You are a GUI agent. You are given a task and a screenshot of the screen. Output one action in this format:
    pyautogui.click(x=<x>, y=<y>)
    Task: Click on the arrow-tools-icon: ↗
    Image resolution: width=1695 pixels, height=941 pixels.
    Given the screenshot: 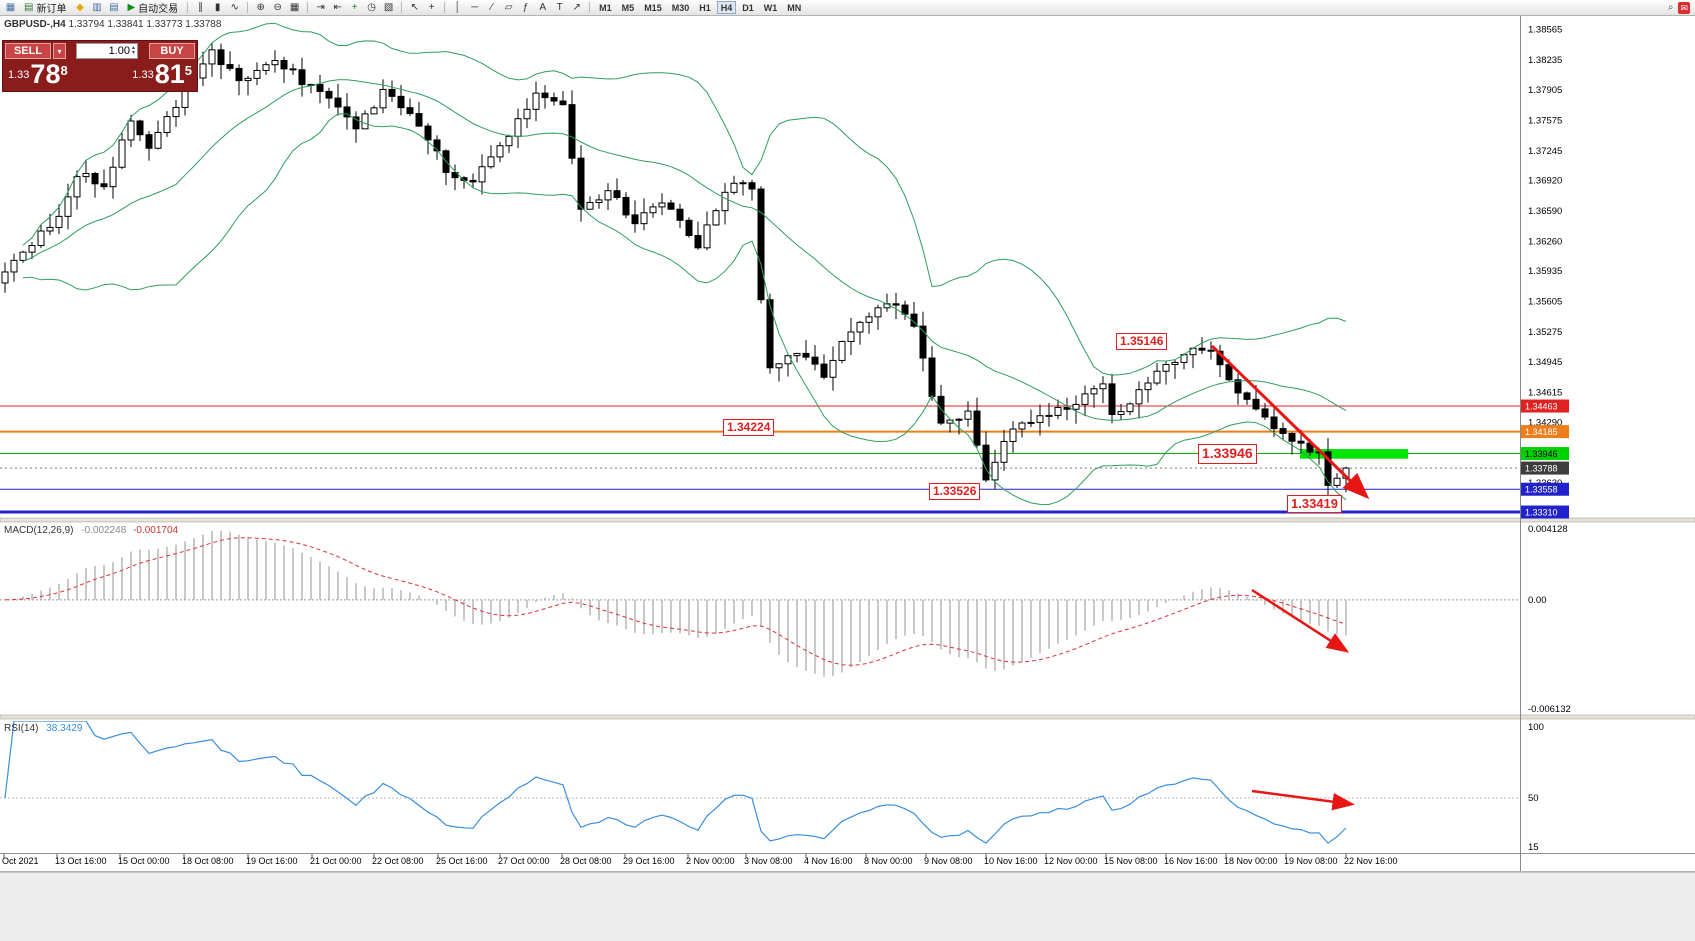 What is the action you would take?
    pyautogui.click(x=576, y=7)
    